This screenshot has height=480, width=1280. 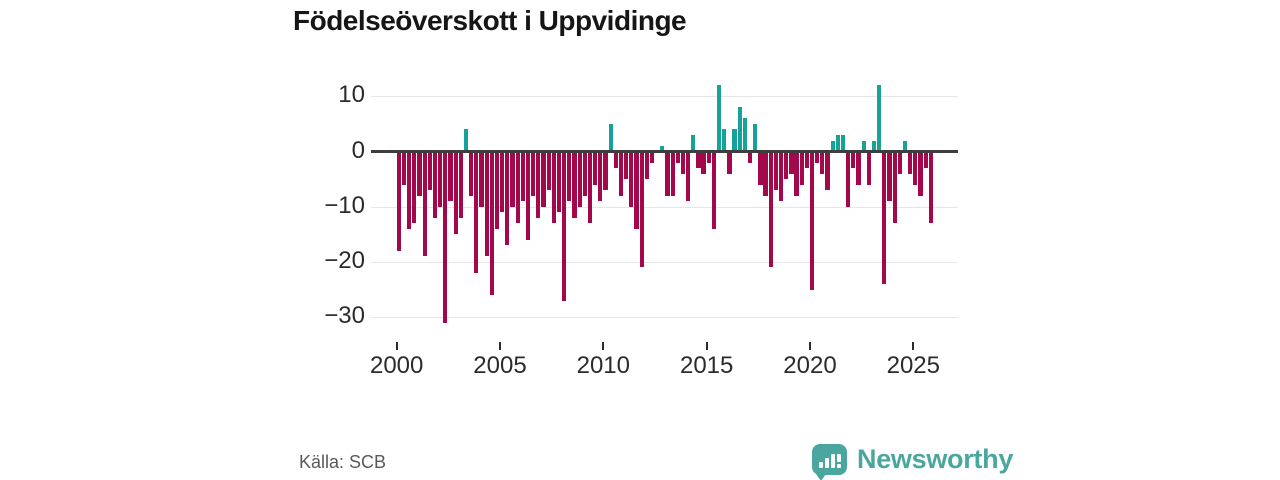 What do you see at coordinates (344, 205) in the screenshot?
I see `y-axis-tick-label: −10` at bounding box center [344, 205].